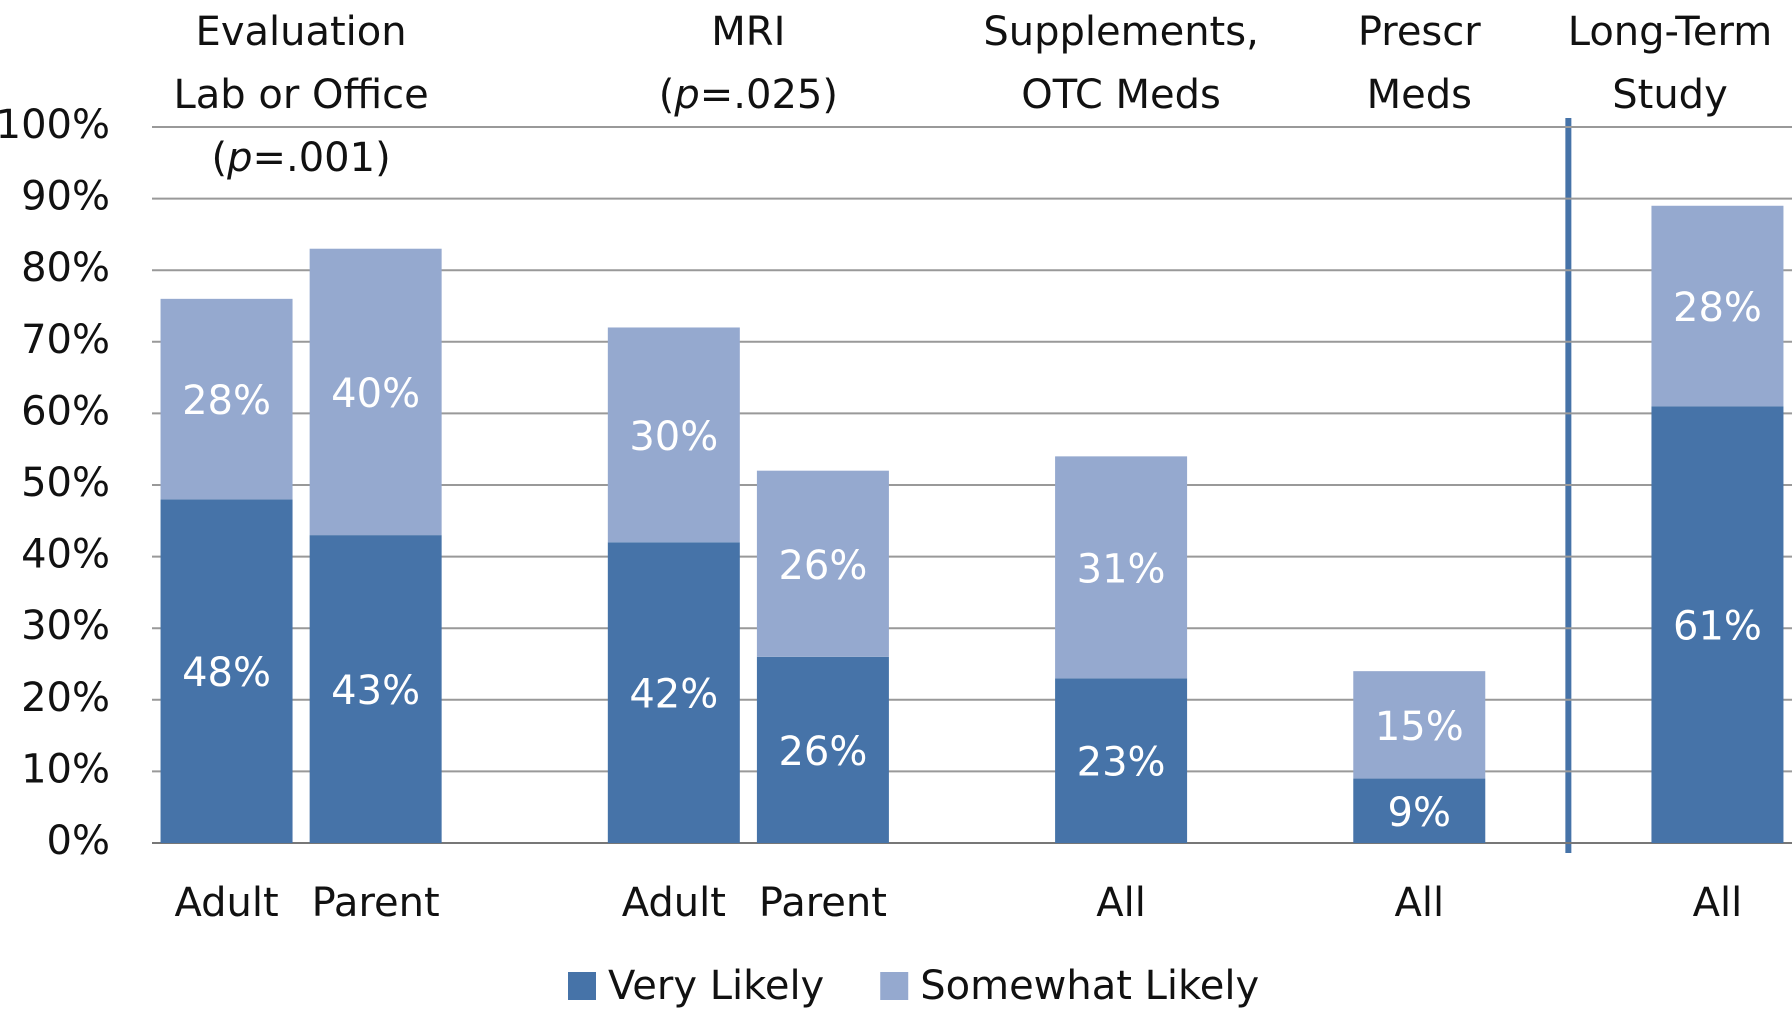 The width and height of the screenshot is (1792, 1010). Describe the element at coordinates (748, 32) in the screenshot. I see `group-title: MRI` at that location.